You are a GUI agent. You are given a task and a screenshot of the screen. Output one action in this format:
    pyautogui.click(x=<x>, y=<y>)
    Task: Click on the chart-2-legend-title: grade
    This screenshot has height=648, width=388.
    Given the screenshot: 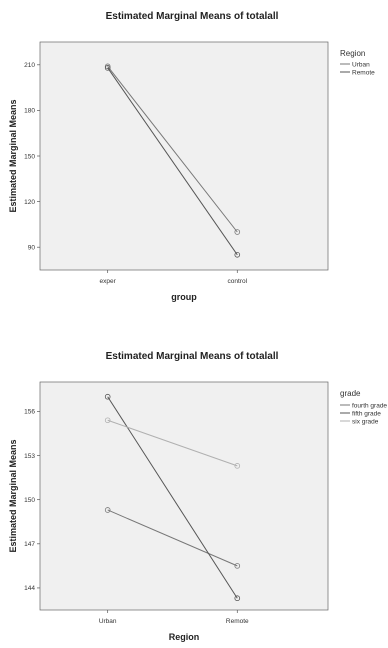 What is the action you would take?
    pyautogui.click(x=350, y=393)
    